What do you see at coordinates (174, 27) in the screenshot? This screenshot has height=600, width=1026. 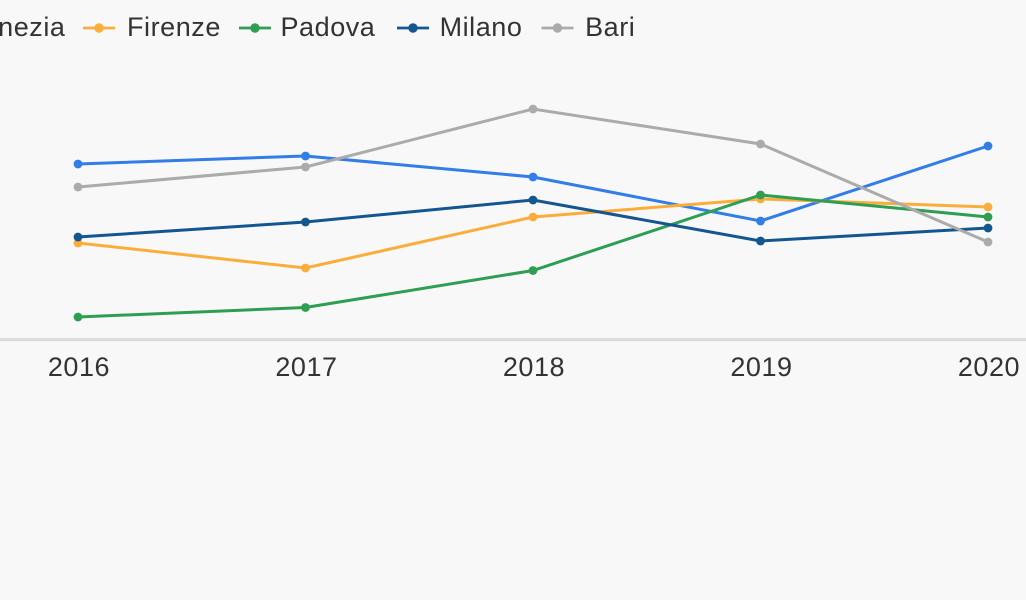 I see `svg-text: Firenze` at bounding box center [174, 27].